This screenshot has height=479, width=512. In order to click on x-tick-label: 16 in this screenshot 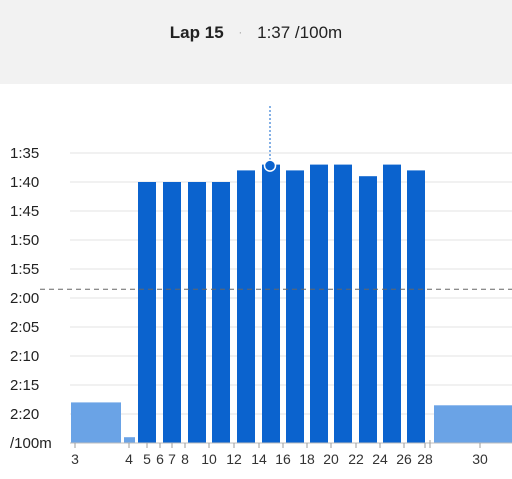, I will do `click(283, 459)`.